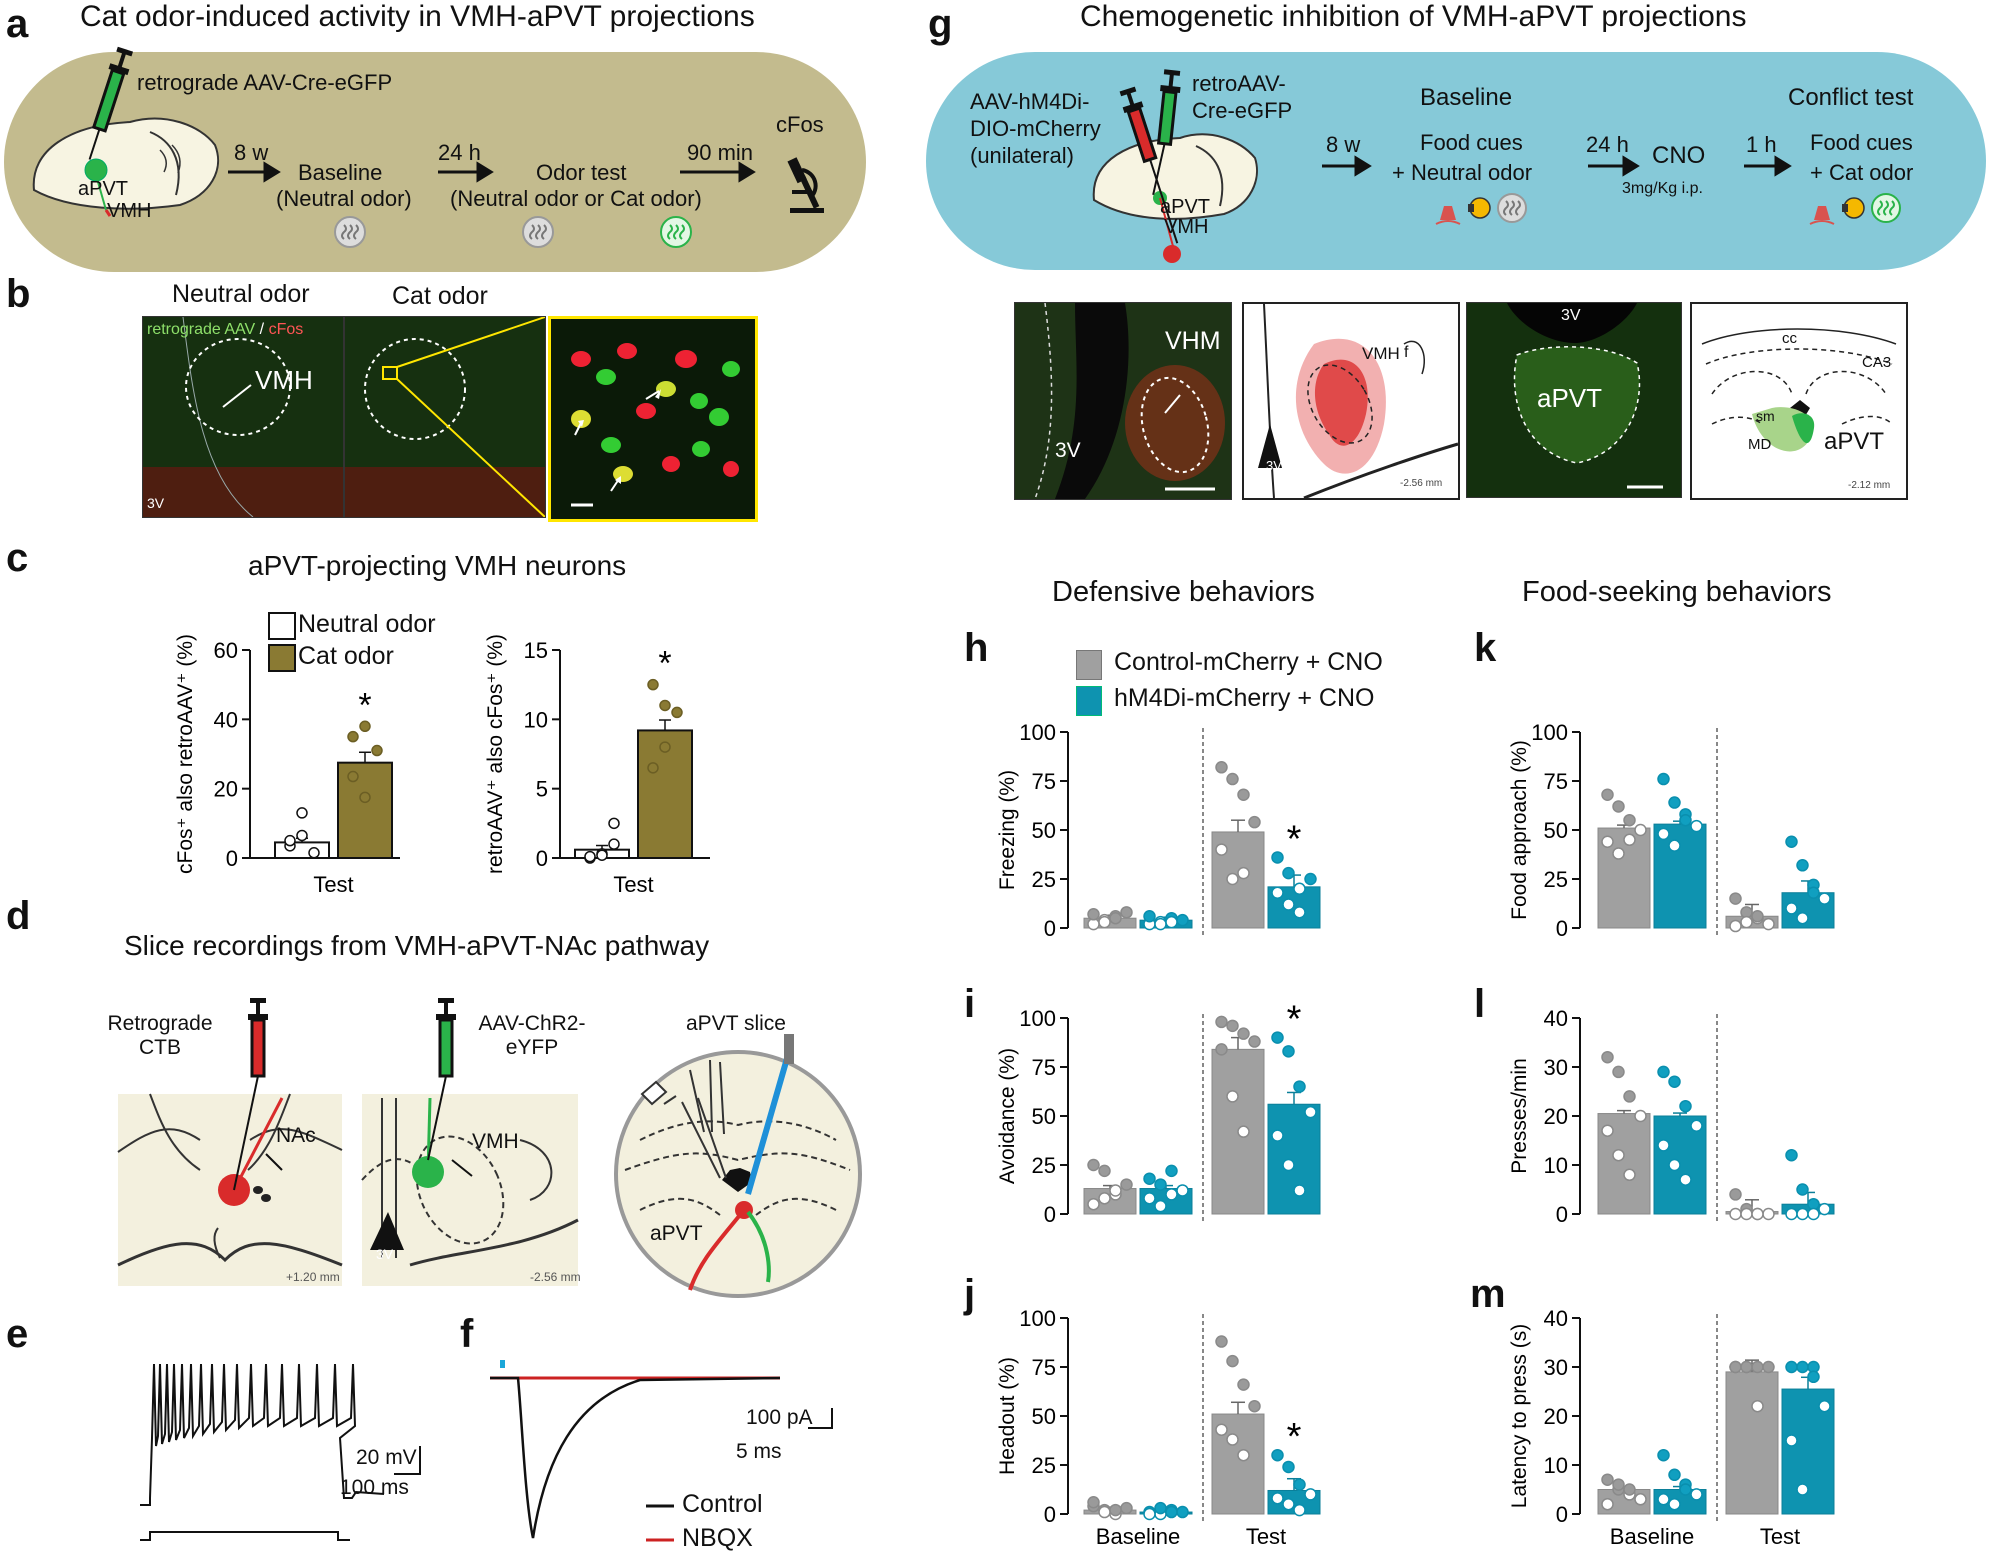 The width and height of the screenshot is (1995, 1553). Describe the element at coordinates (1556, 1416) in the screenshot. I see `y-tick-label: 20` at that location.